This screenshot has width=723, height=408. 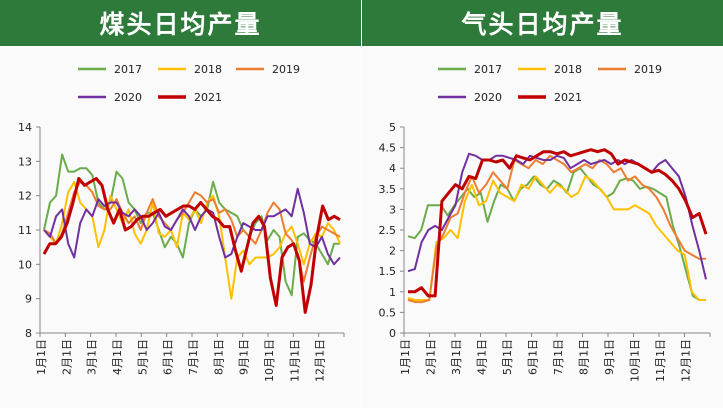 What do you see at coordinates (392, 127) in the screenshot?
I see `y-tick-label: 5` at bounding box center [392, 127].